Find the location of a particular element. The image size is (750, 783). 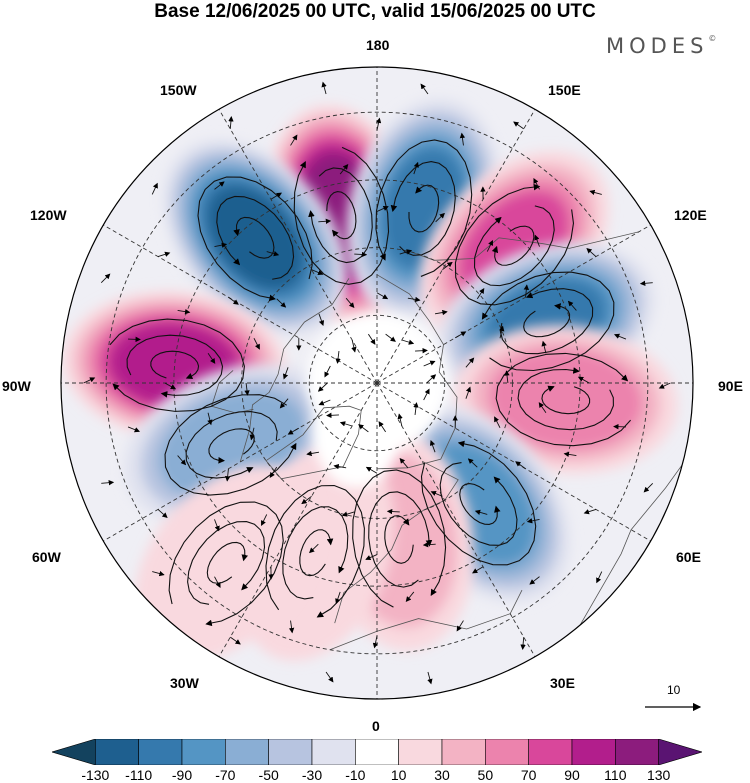

streamline-vortex-w95-positive is located at coordinates (177, 365).